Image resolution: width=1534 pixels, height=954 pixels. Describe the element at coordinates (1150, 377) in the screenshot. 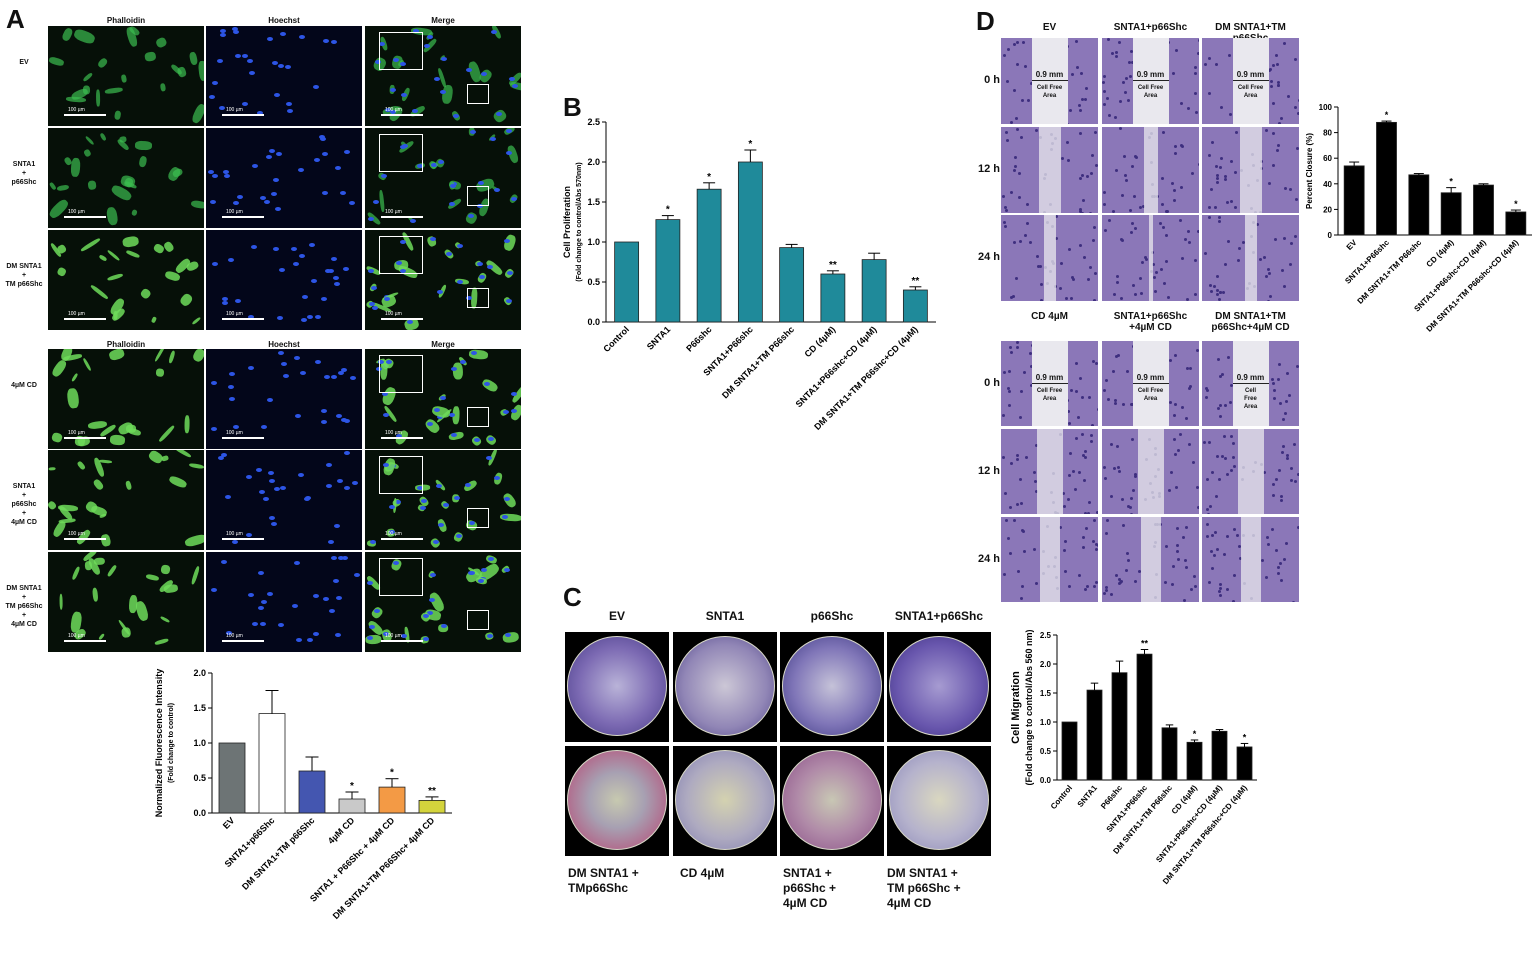

I see `gap-width-label: 0.9 mm` at that location.